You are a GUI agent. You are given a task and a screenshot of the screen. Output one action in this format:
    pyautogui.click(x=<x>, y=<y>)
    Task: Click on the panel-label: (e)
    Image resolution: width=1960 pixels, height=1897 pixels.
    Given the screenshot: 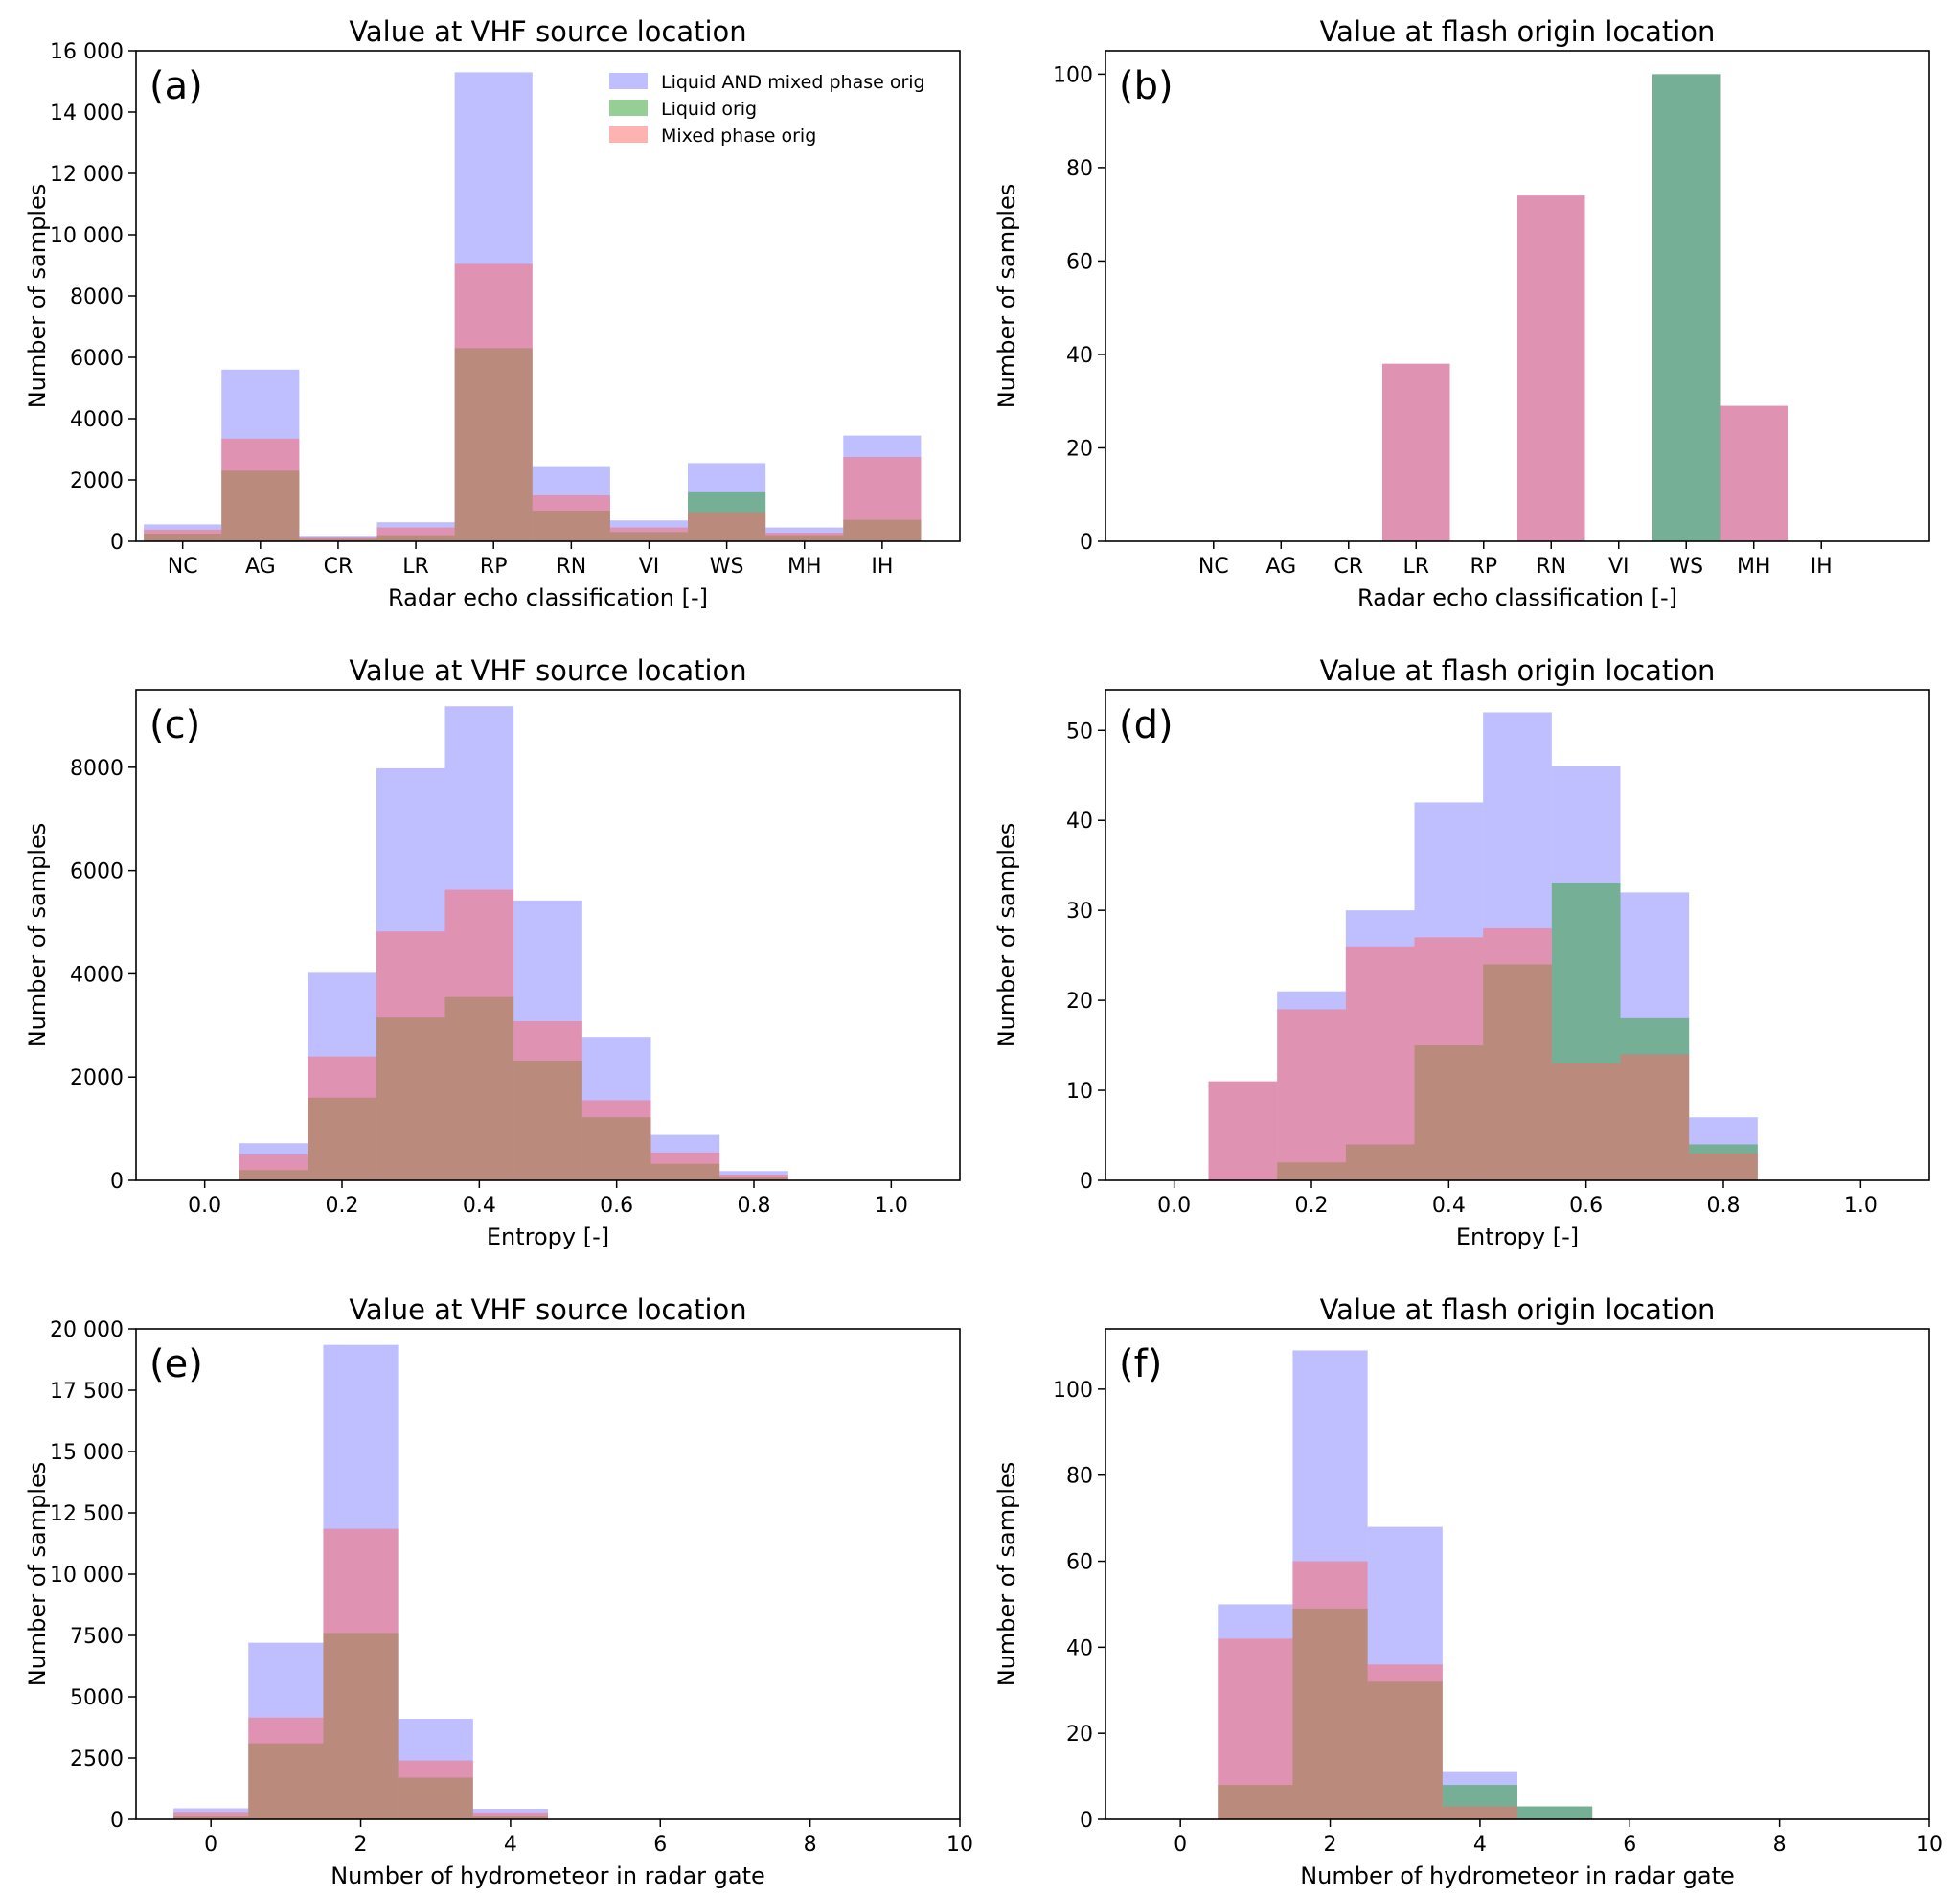 What is the action you would take?
    pyautogui.click(x=176, y=1364)
    